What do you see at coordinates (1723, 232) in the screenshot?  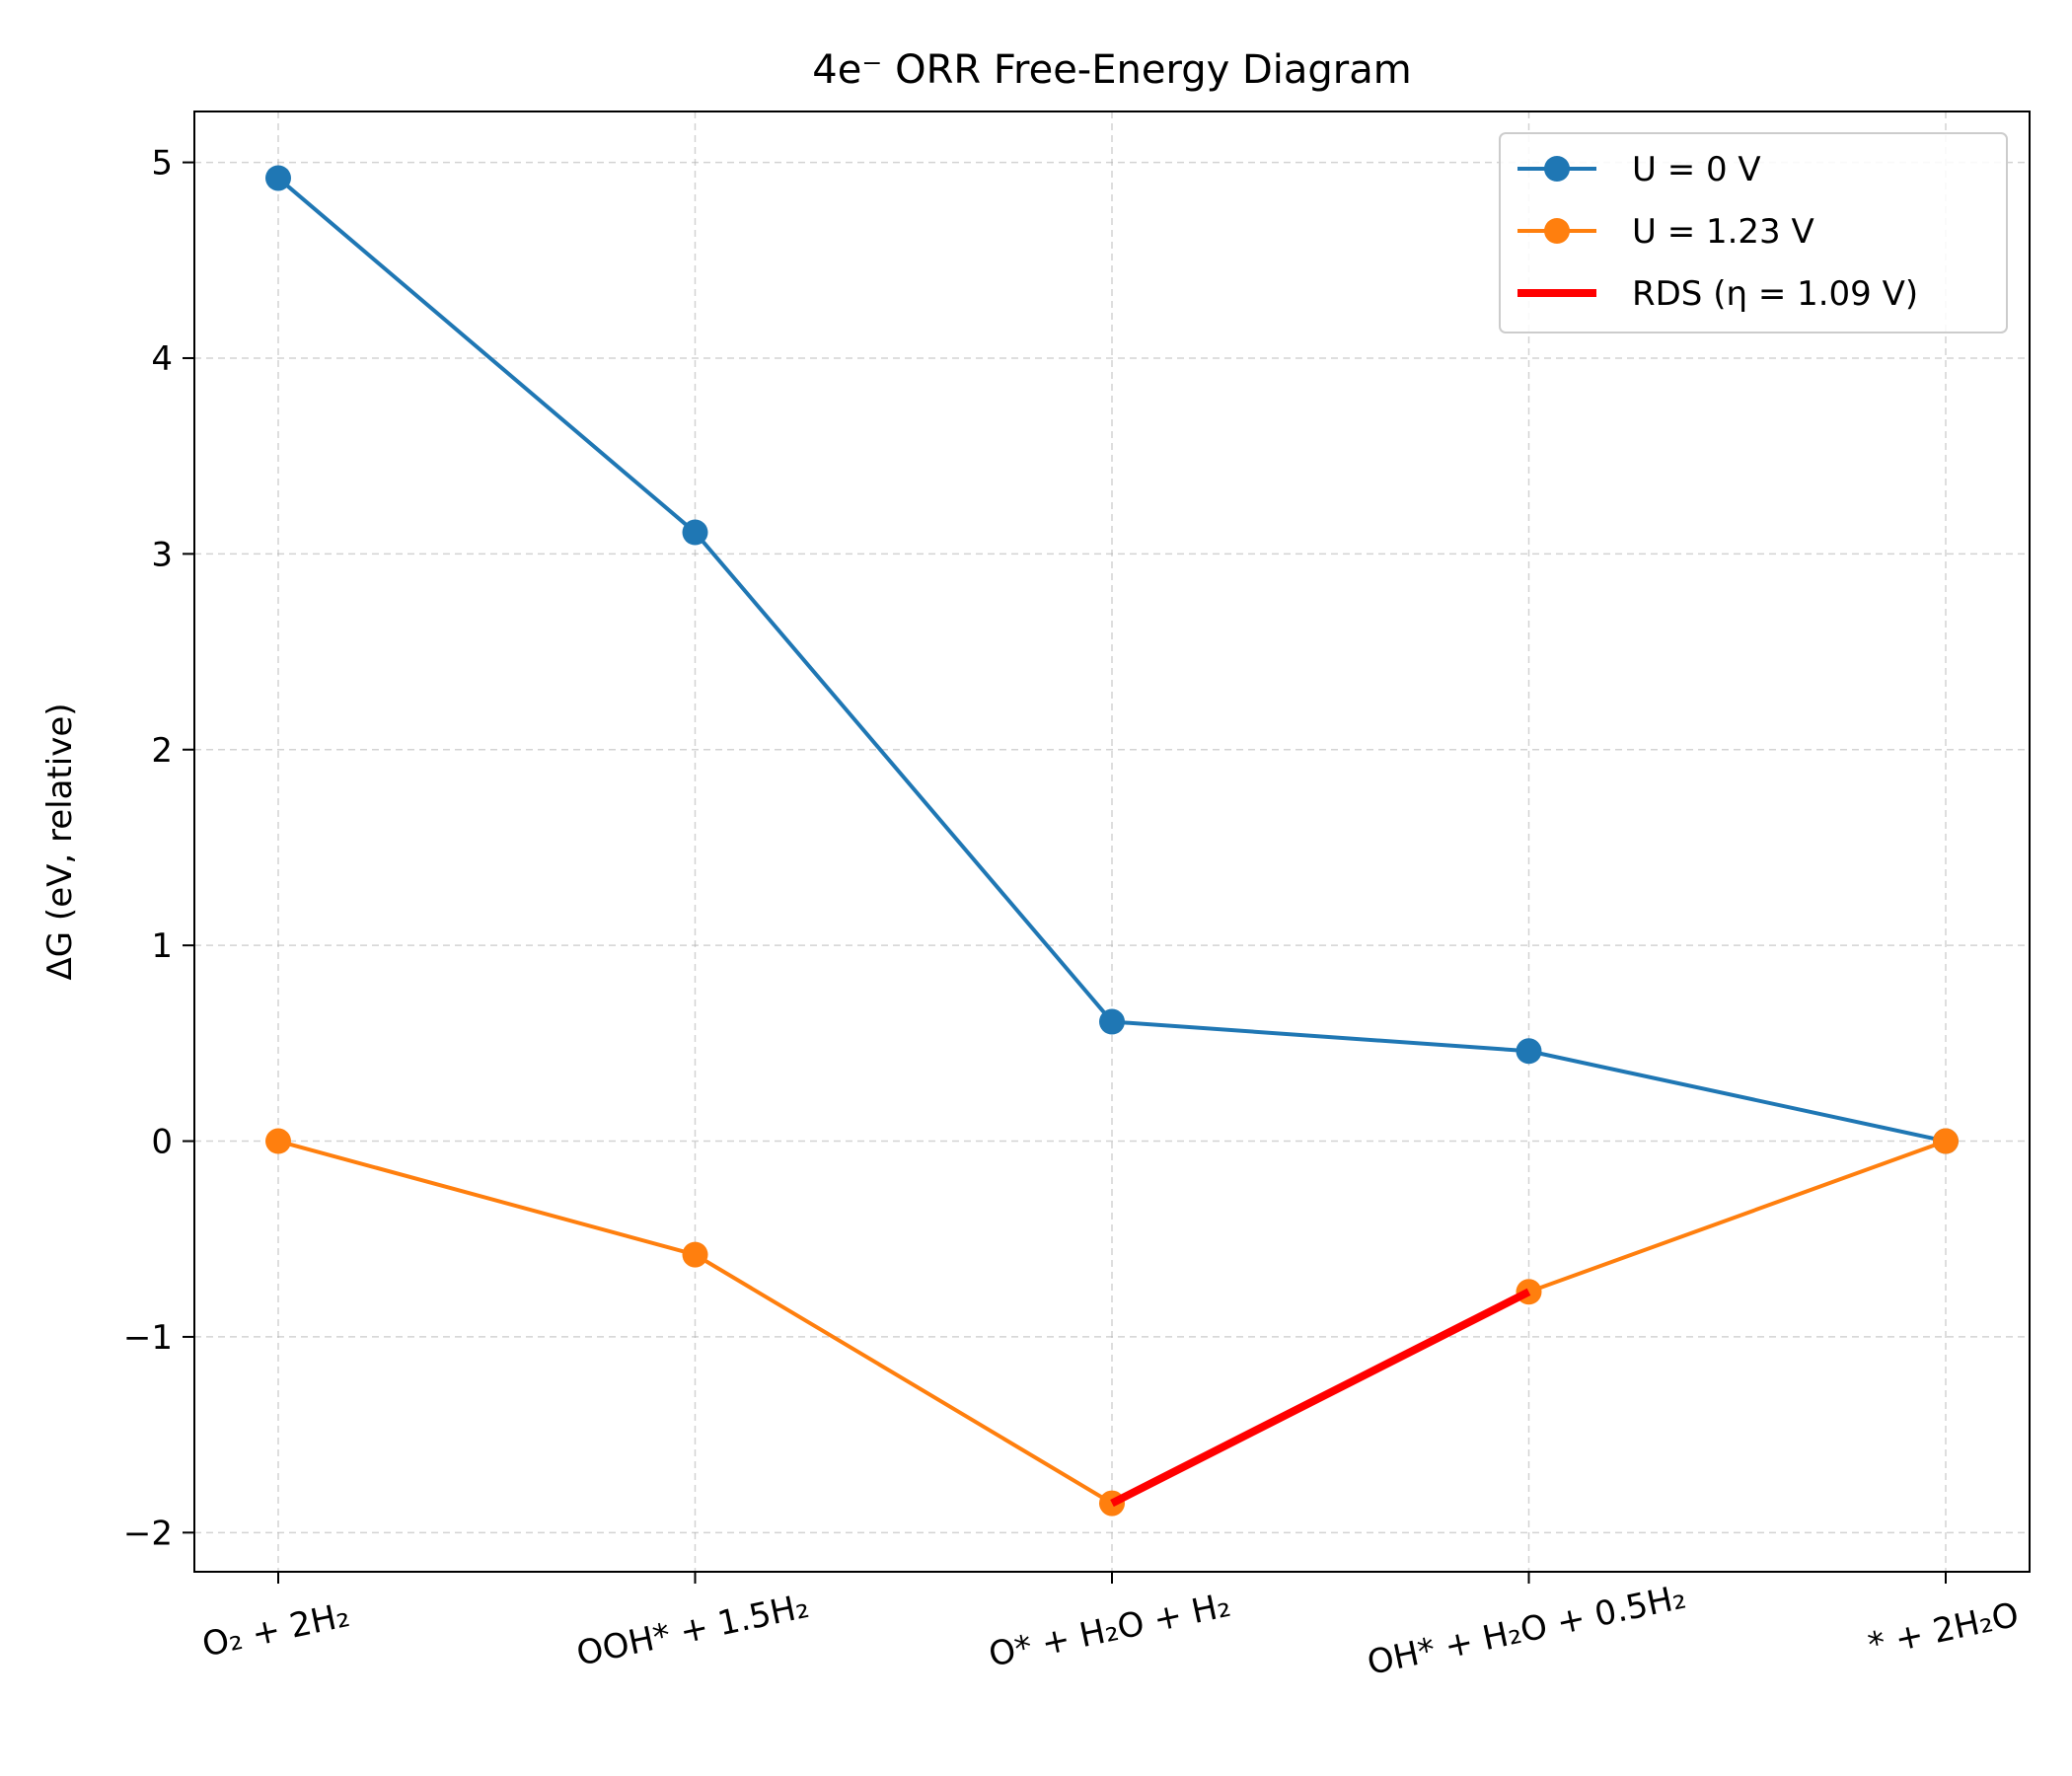 I see `legend-label: U = 1.23 V` at bounding box center [1723, 232].